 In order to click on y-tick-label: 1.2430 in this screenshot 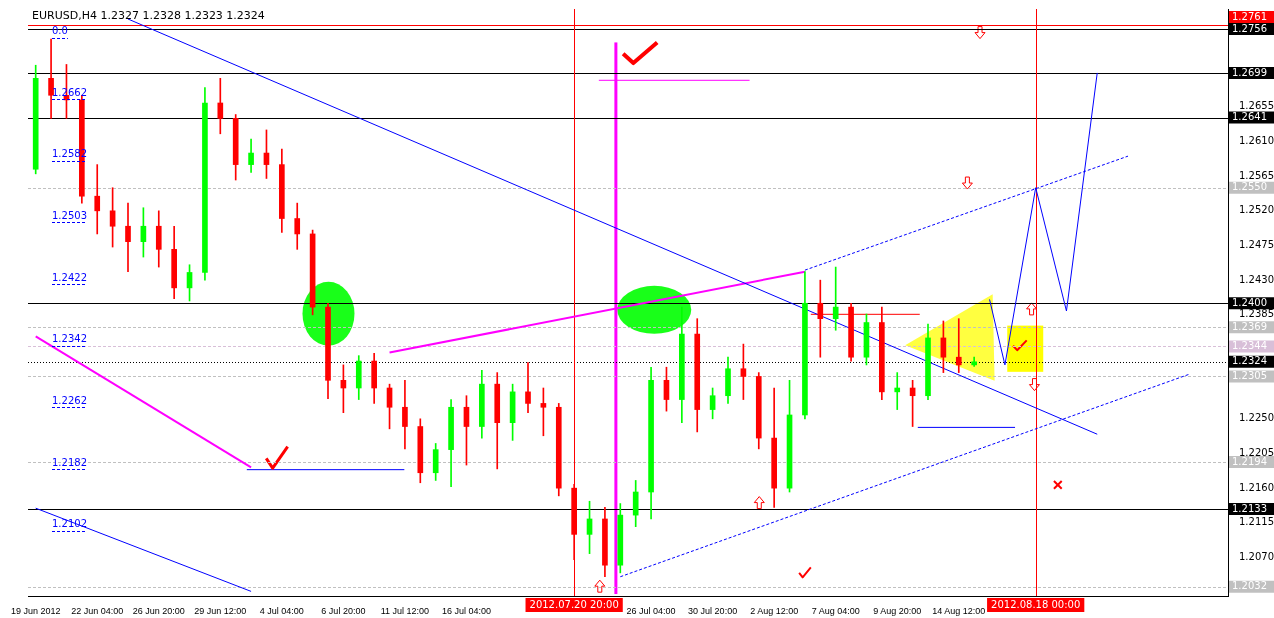, I will do `click(1256, 279)`.